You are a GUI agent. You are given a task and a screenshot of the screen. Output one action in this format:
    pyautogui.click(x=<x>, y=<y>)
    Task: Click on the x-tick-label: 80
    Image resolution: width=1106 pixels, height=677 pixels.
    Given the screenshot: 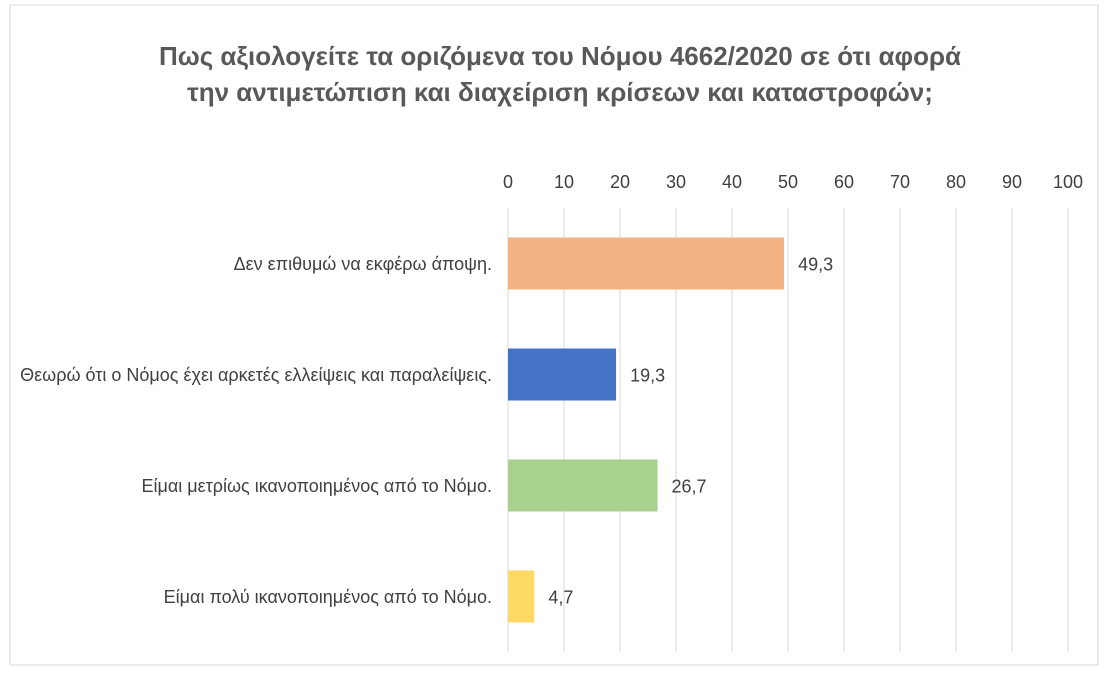 What is the action you would take?
    pyautogui.click(x=956, y=182)
    